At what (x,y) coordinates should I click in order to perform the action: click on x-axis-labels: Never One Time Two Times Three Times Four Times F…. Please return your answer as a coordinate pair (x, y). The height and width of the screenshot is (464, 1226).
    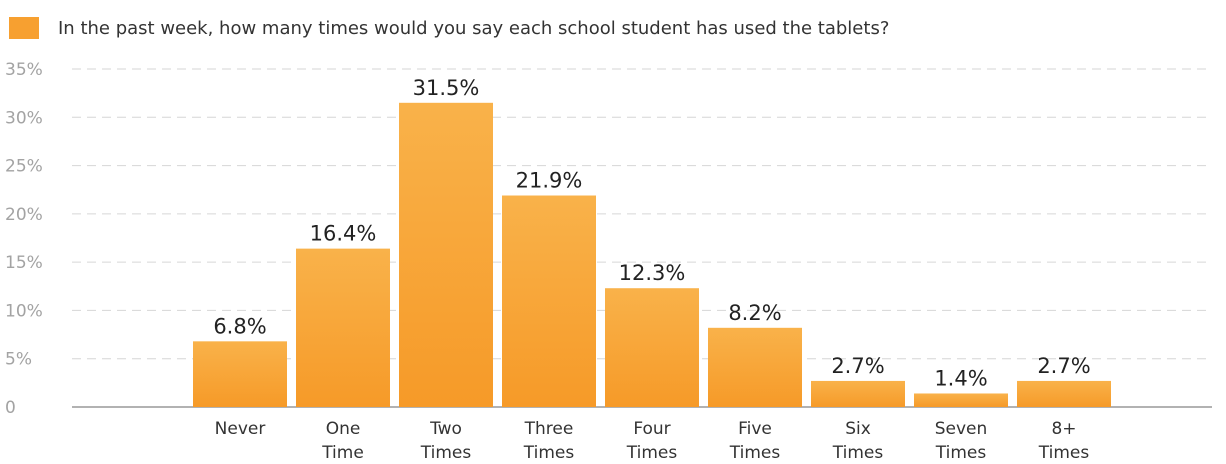
    Looking at the image, I should click on (652, 441).